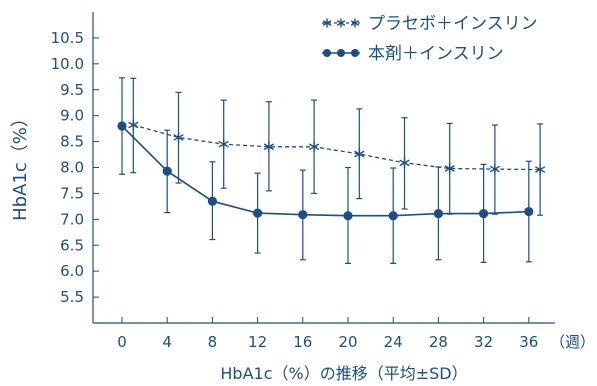  Describe the element at coordinates (72, 271) in the screenshot. I see `y-tick-label: 6.0` at that location.